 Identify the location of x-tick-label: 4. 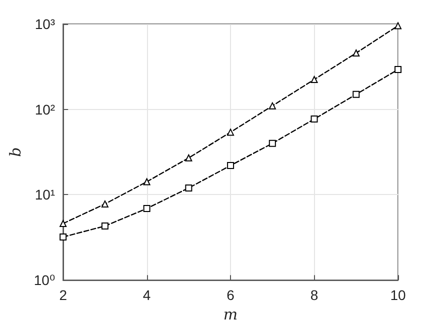
(146, 295).